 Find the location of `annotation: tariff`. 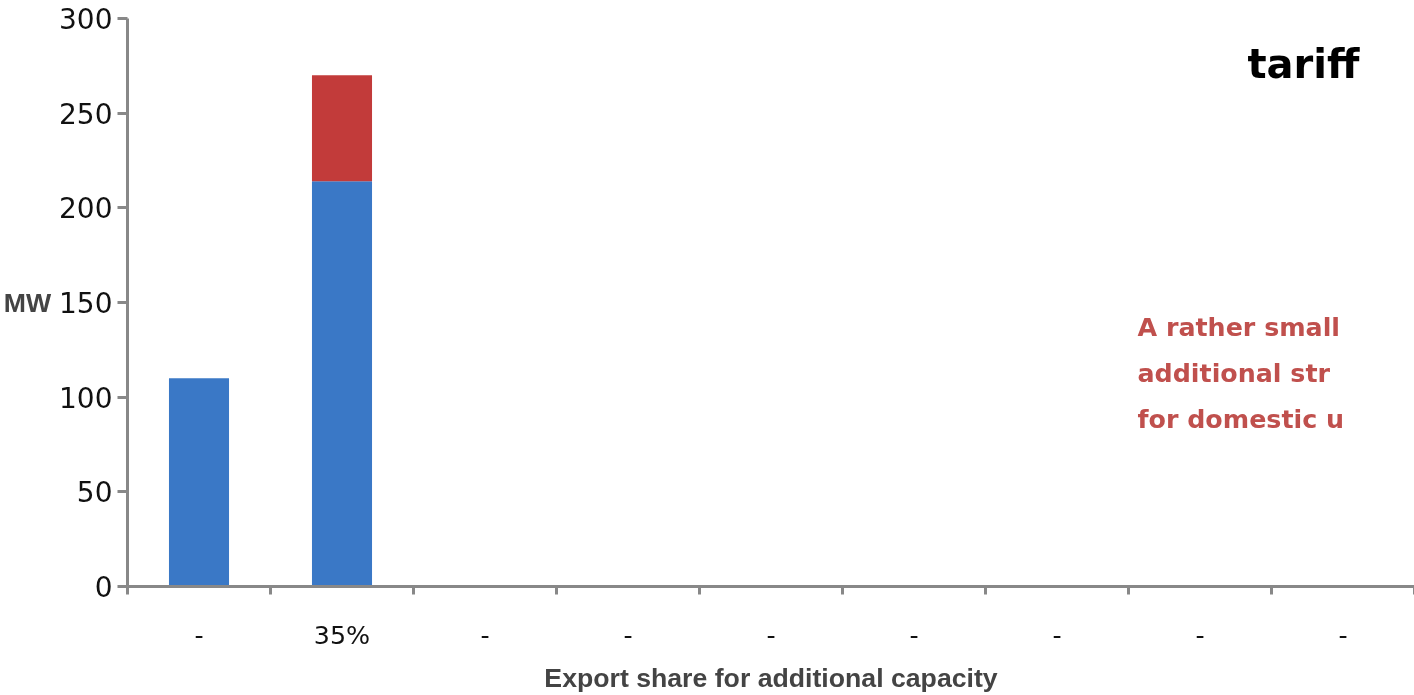

annotation: tariff is located at coordinates (1304, 63).